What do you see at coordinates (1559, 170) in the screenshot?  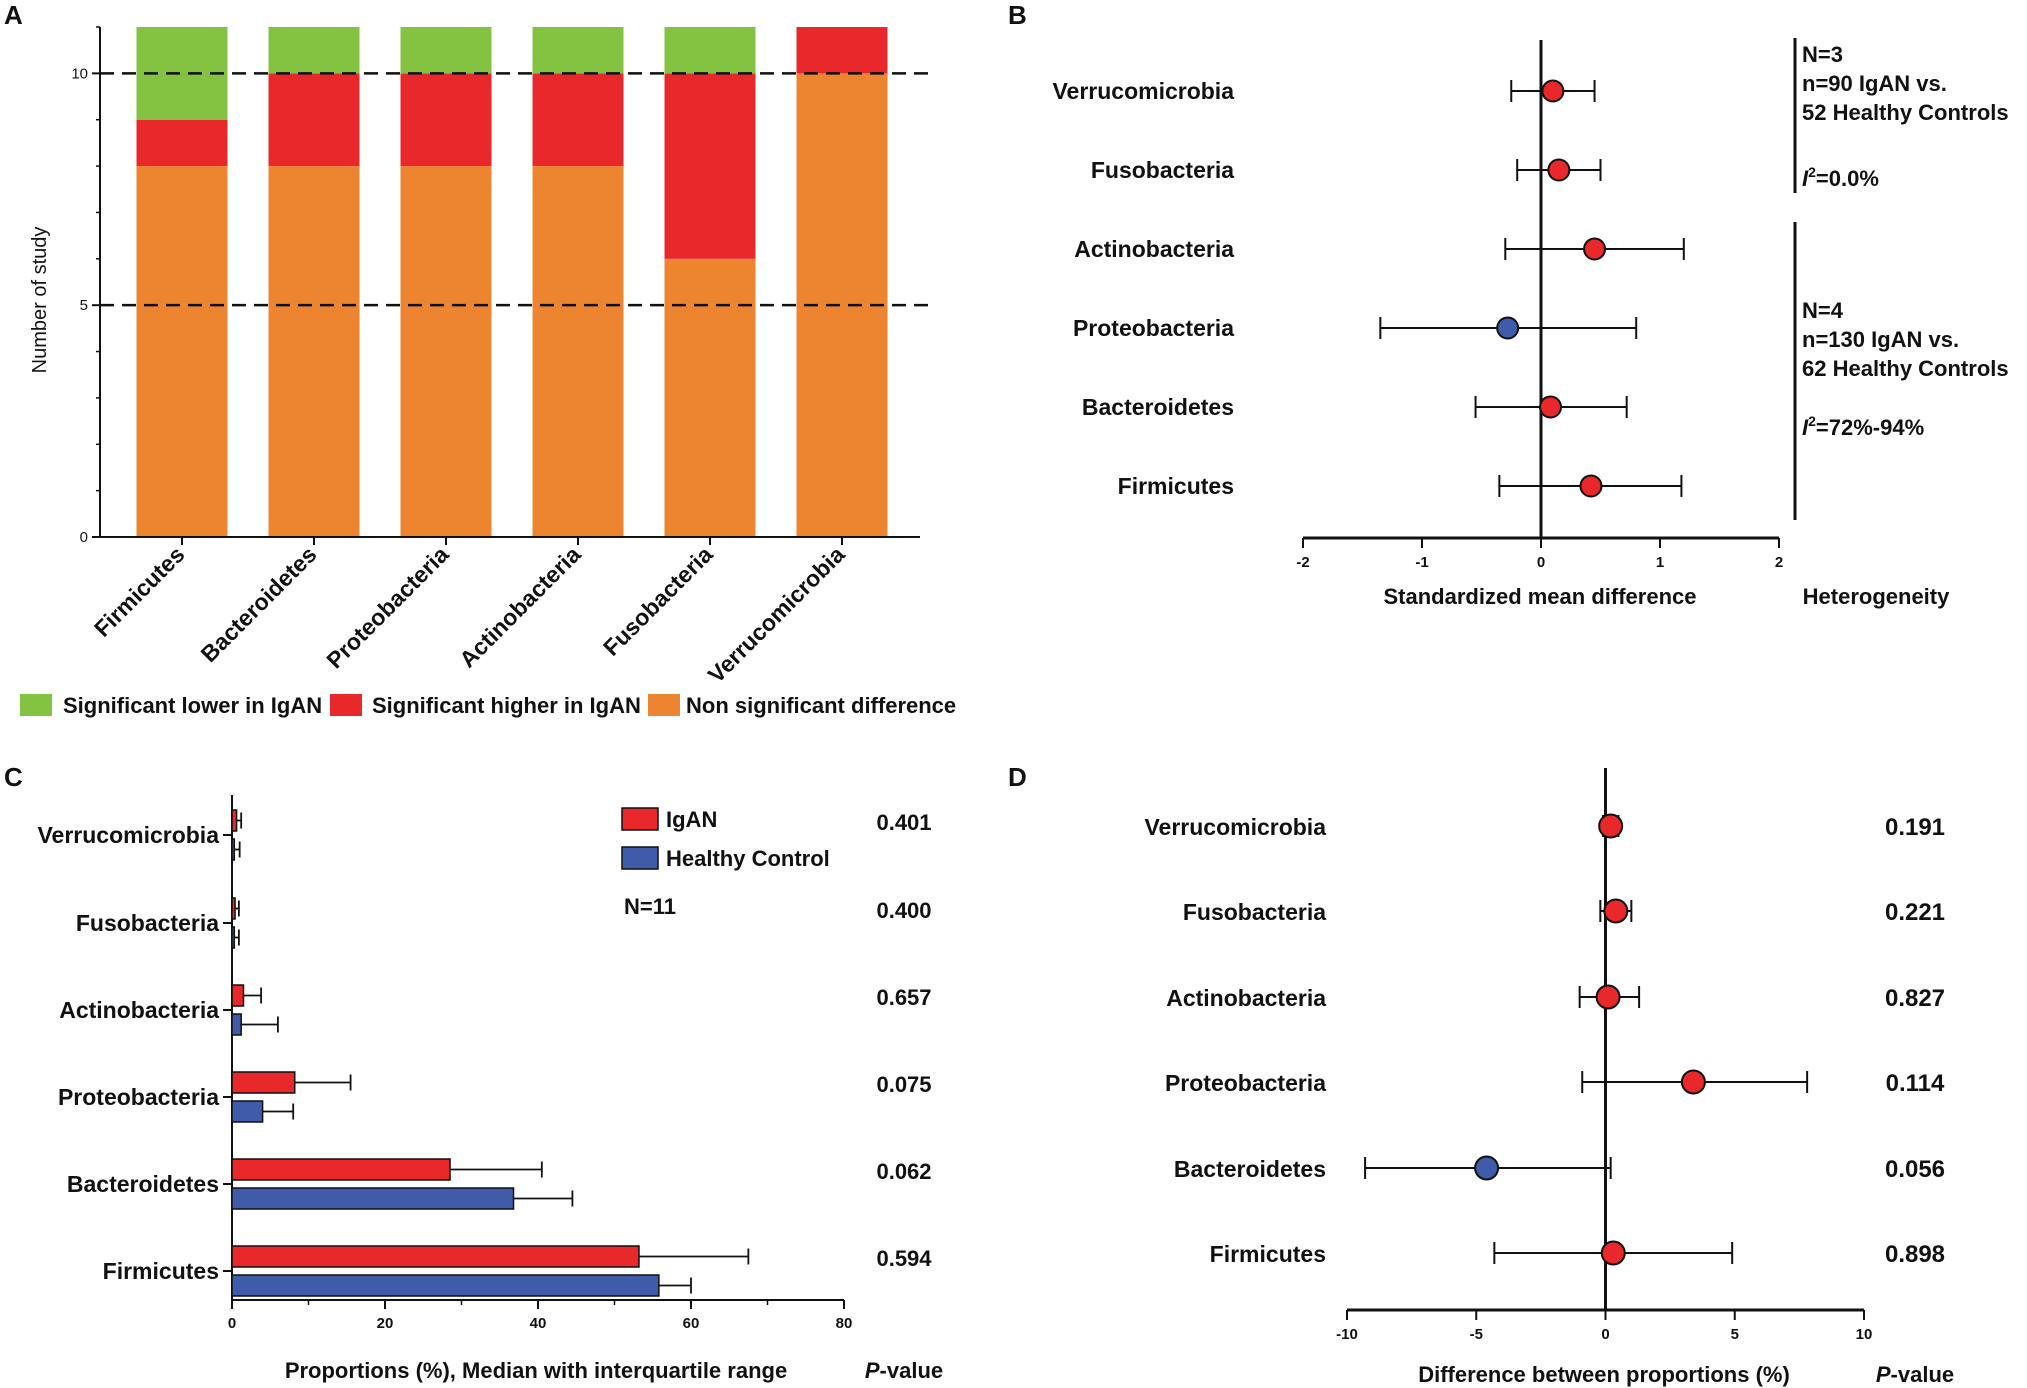 I see `point-fusobacteria` at bounding box center [1559, 170].